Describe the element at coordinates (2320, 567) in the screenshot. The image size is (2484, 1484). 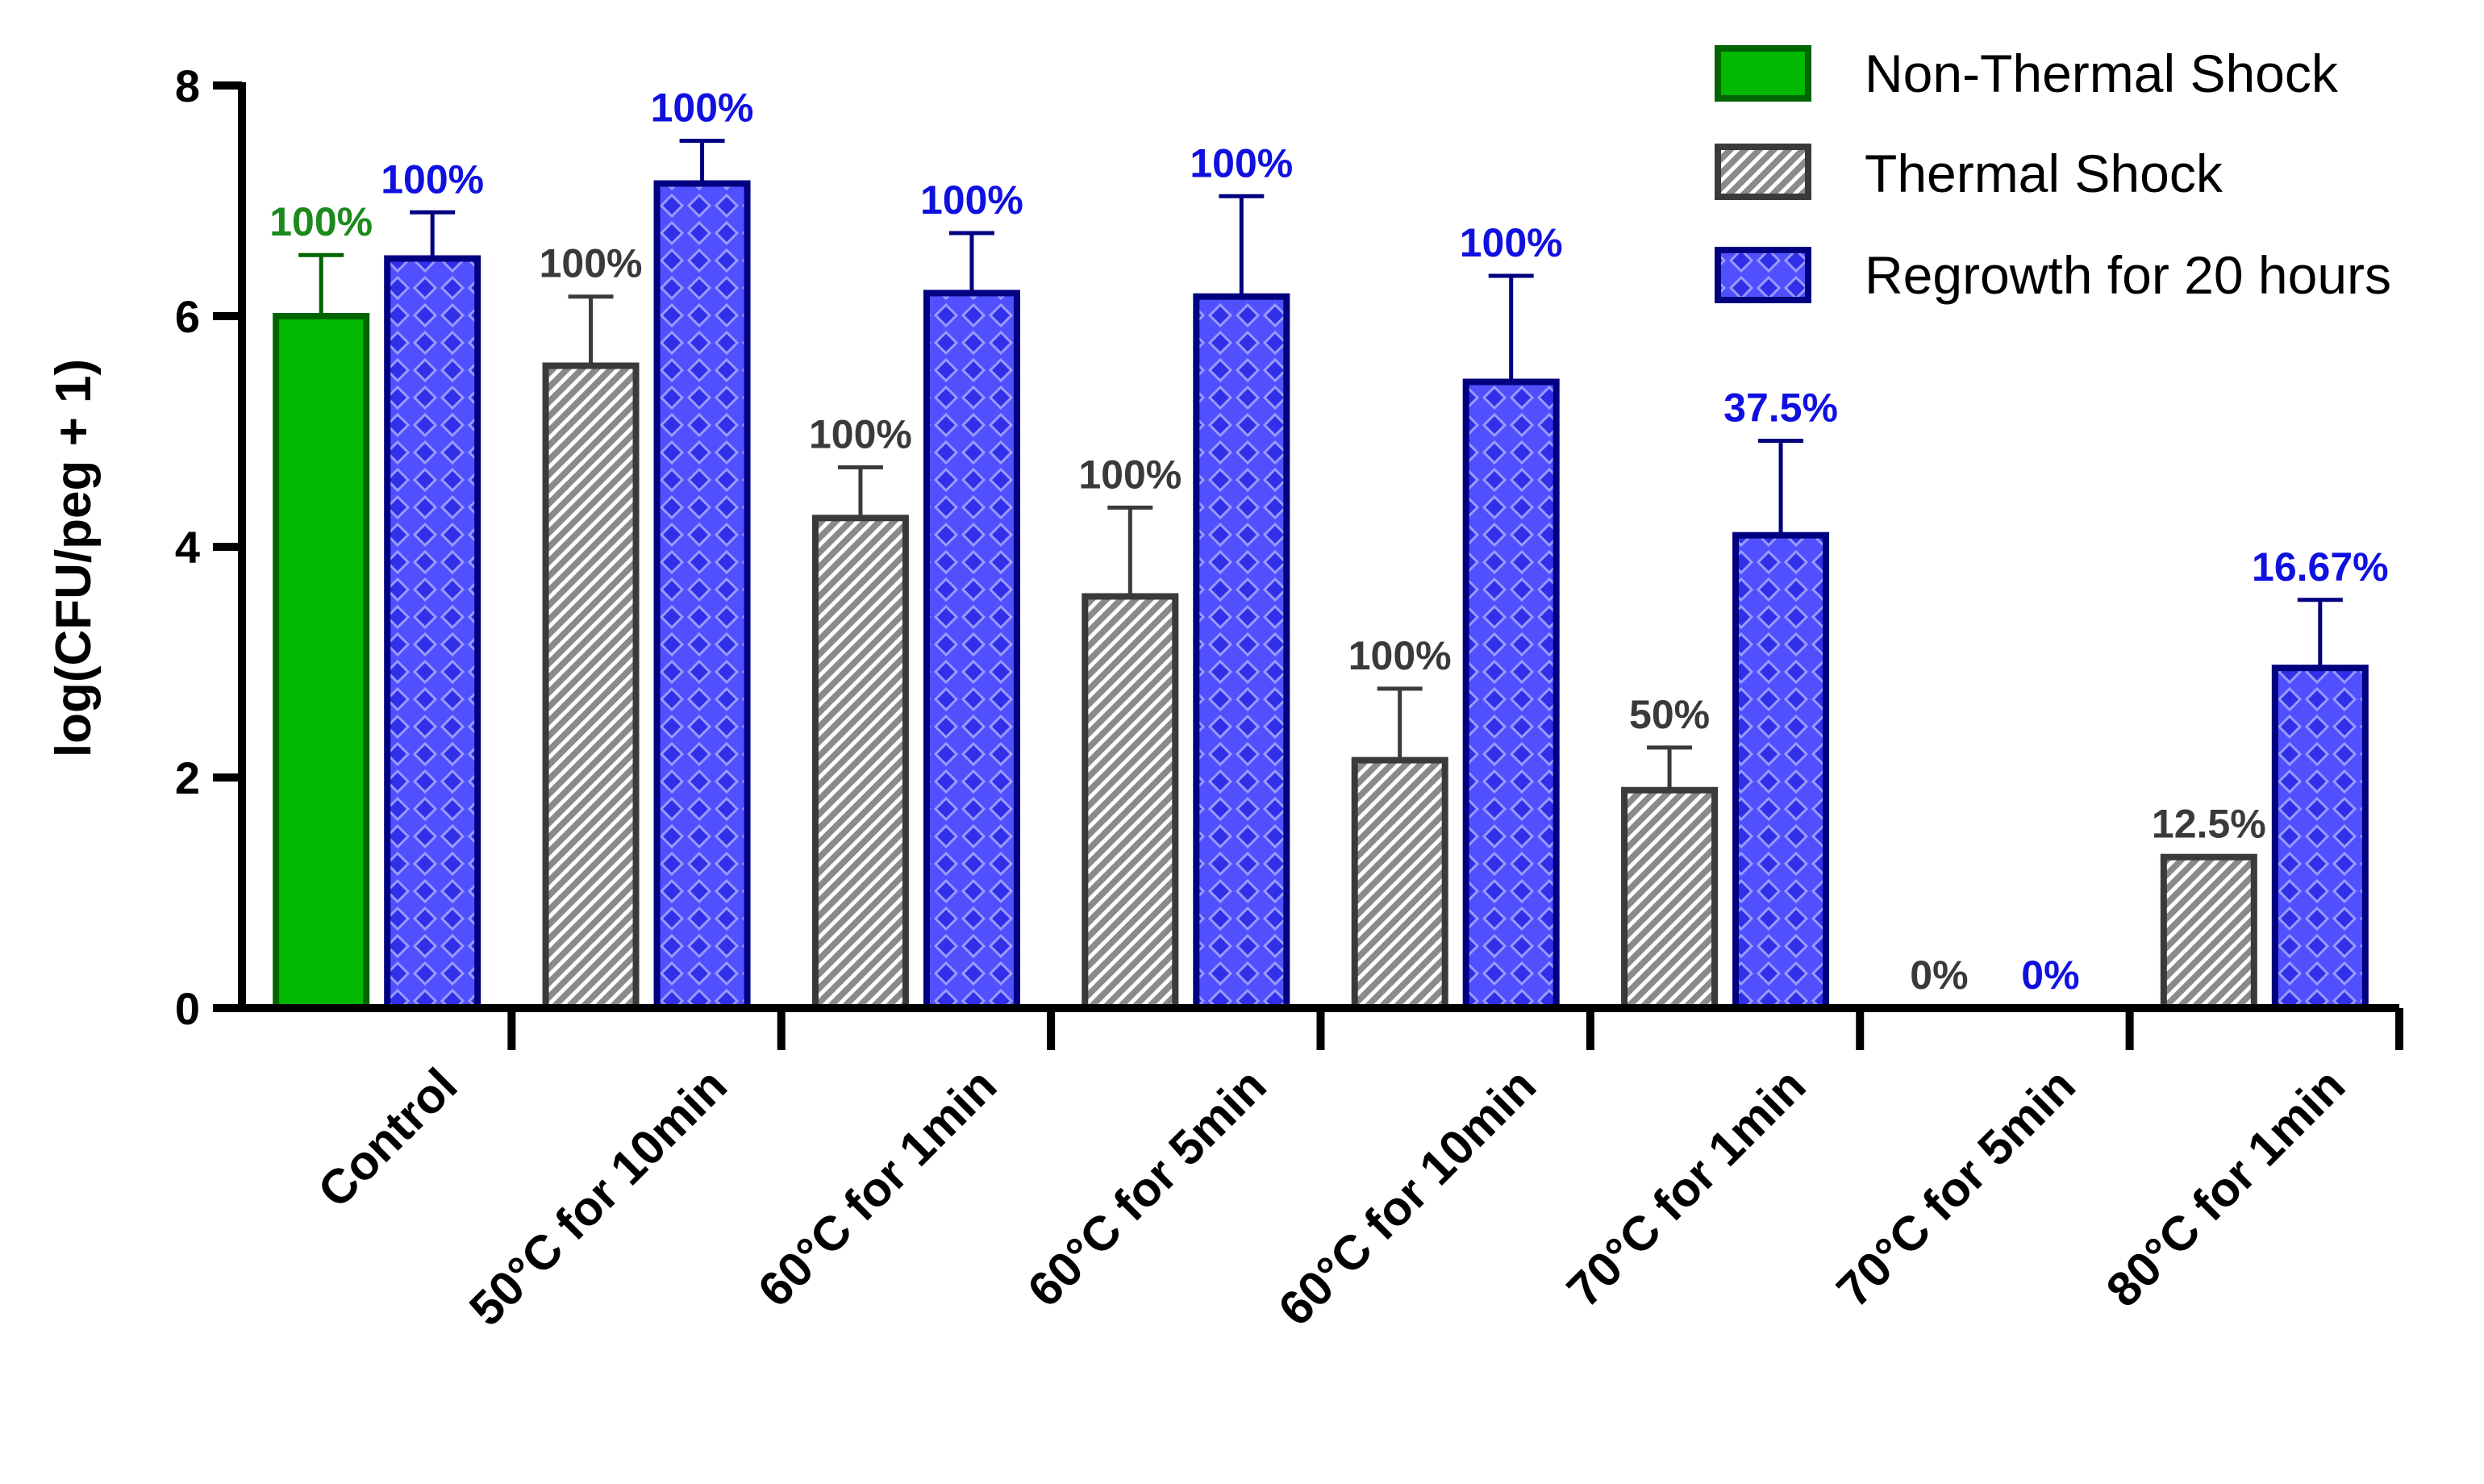
I see `data-label-regrowth-for-20-hours: 16.67%` at that location.